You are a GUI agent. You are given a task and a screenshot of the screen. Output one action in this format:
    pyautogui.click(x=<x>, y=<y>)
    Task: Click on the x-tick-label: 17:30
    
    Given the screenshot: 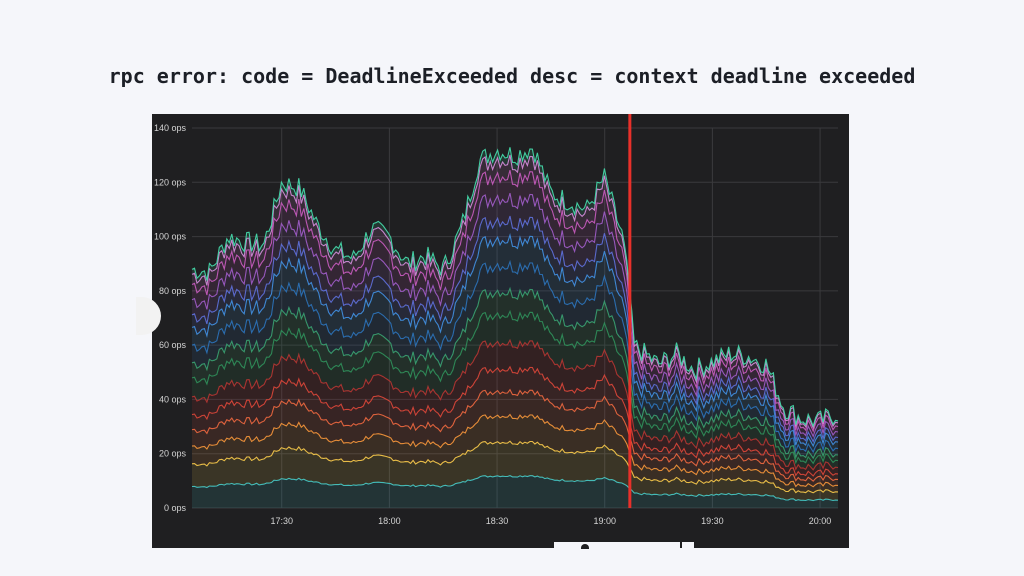 What is the action you would take?
    pyautogui.click(x=281, y=521)
    